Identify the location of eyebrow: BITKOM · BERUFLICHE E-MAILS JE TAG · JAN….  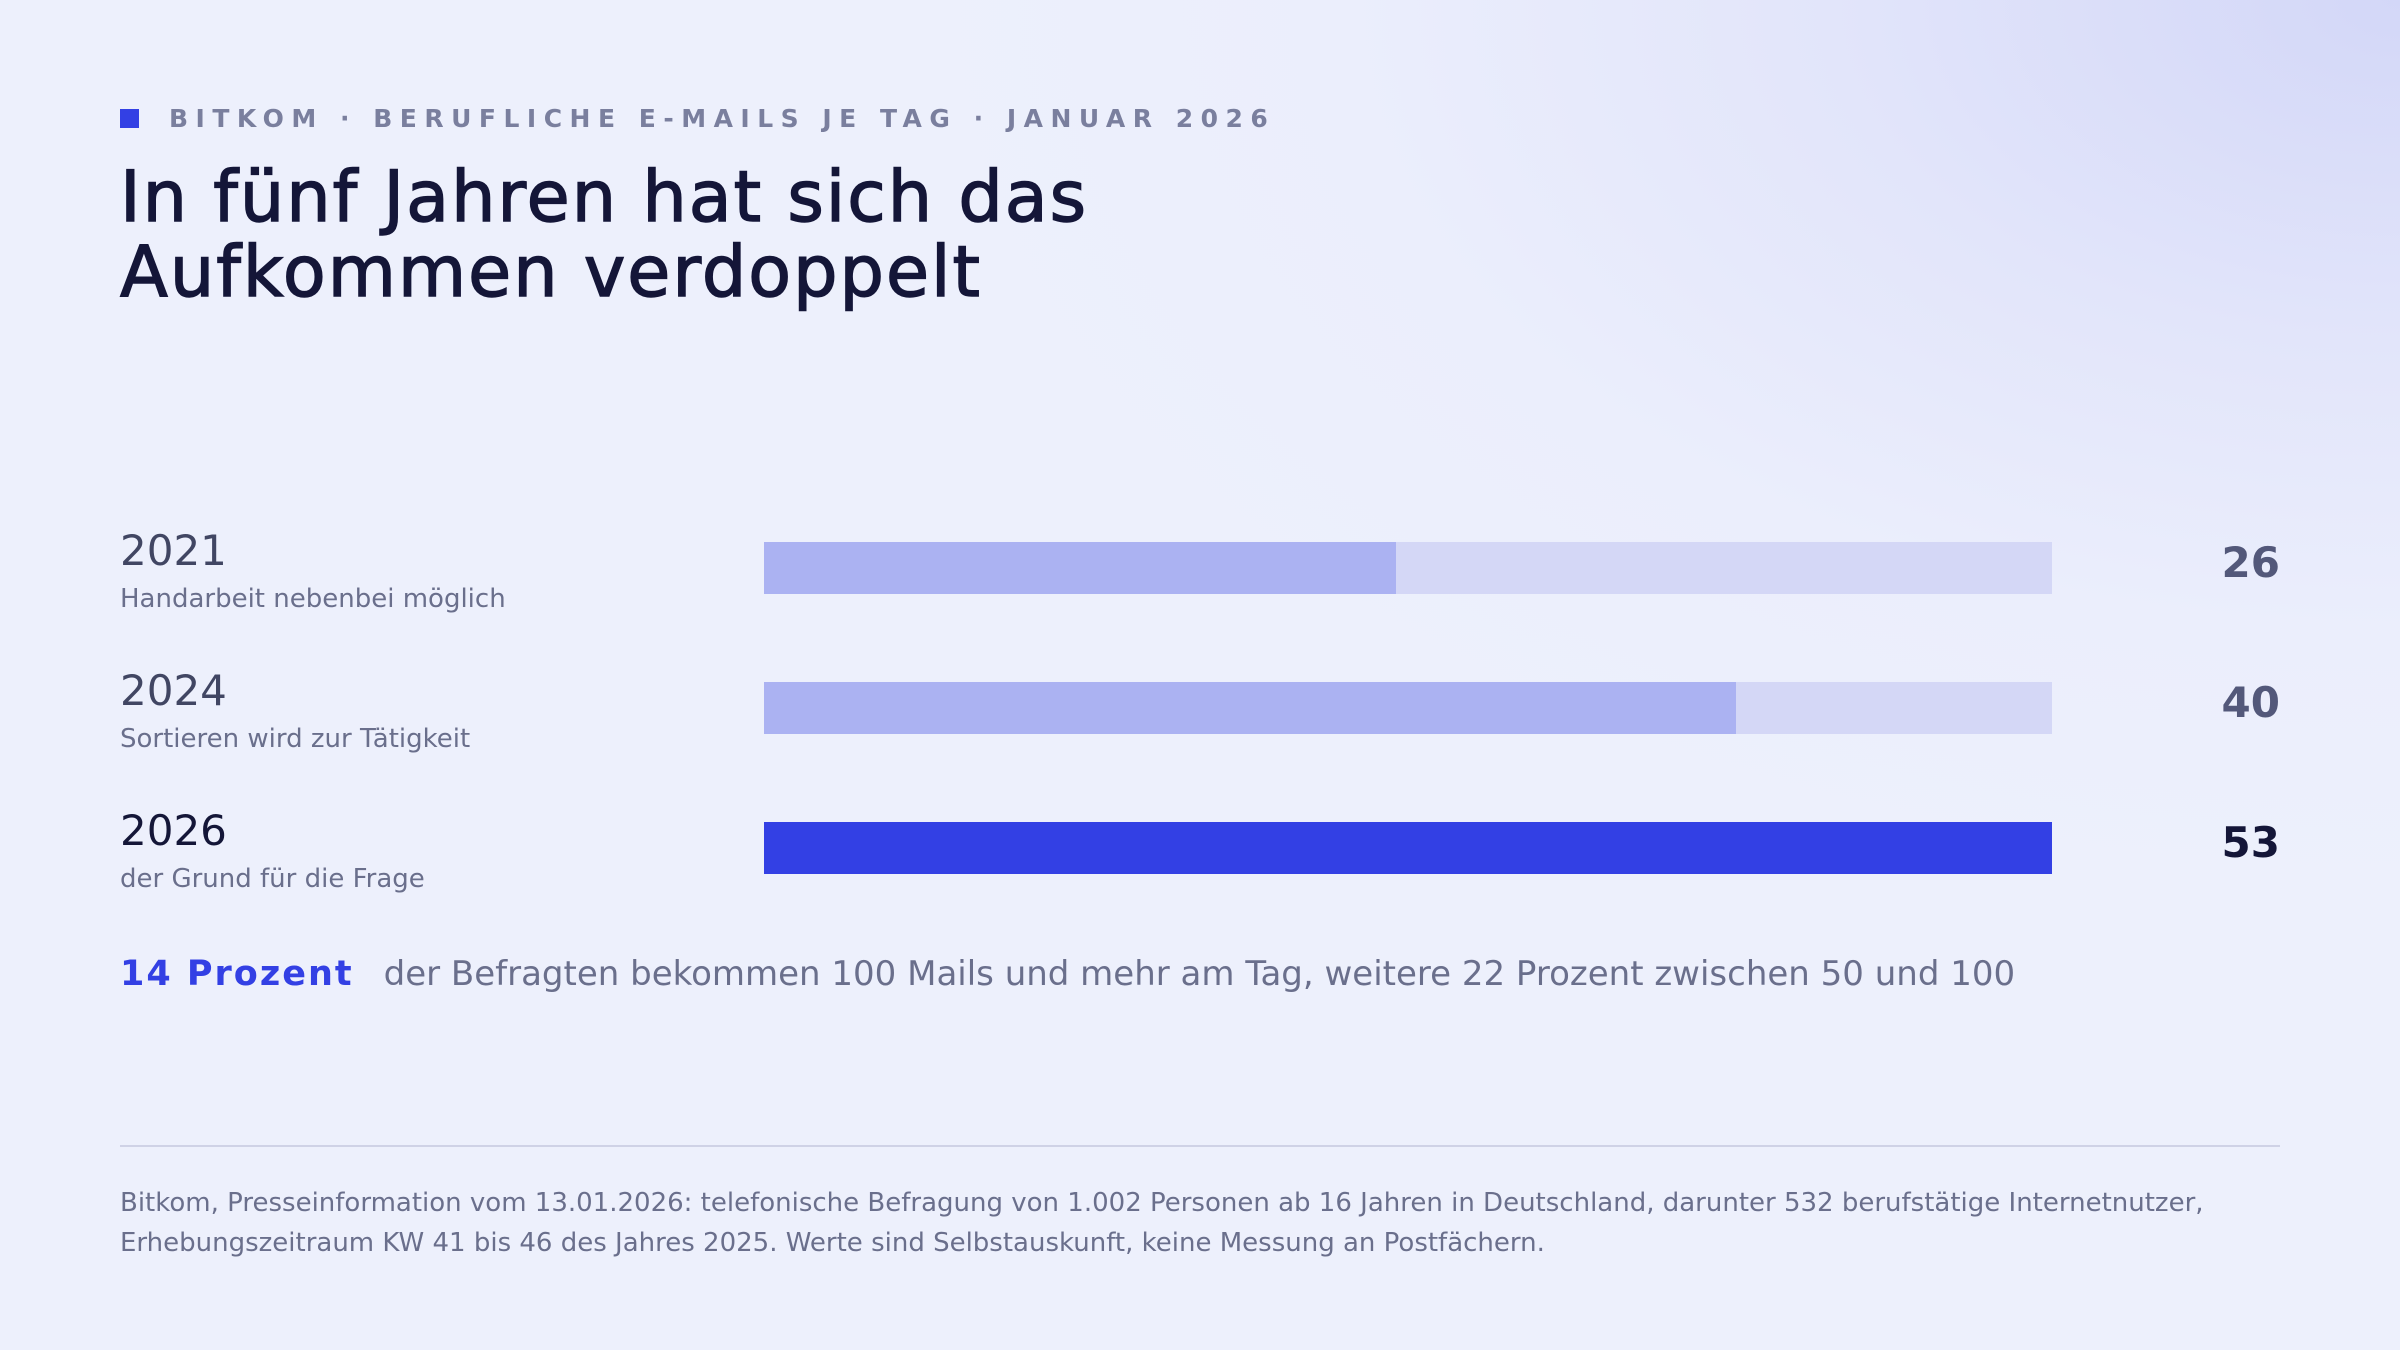
(697, 118).